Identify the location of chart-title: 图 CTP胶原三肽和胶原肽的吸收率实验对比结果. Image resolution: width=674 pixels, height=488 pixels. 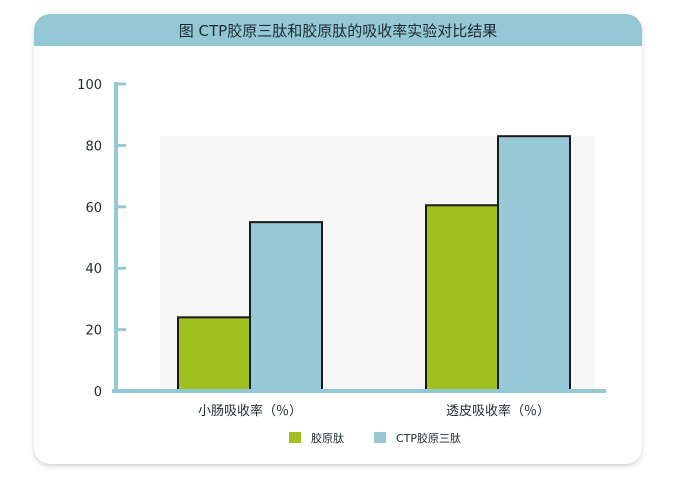
(338, 30).